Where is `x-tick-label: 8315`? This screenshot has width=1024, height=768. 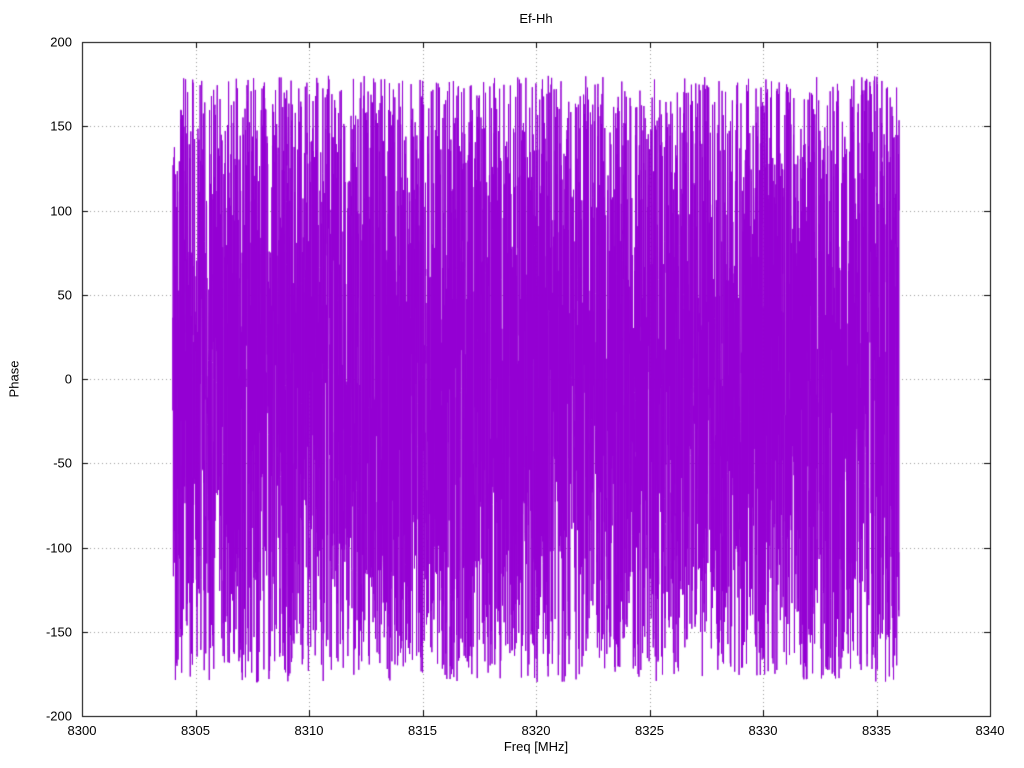
x-tick-label: 8315 is located at coordinates (422, 730).